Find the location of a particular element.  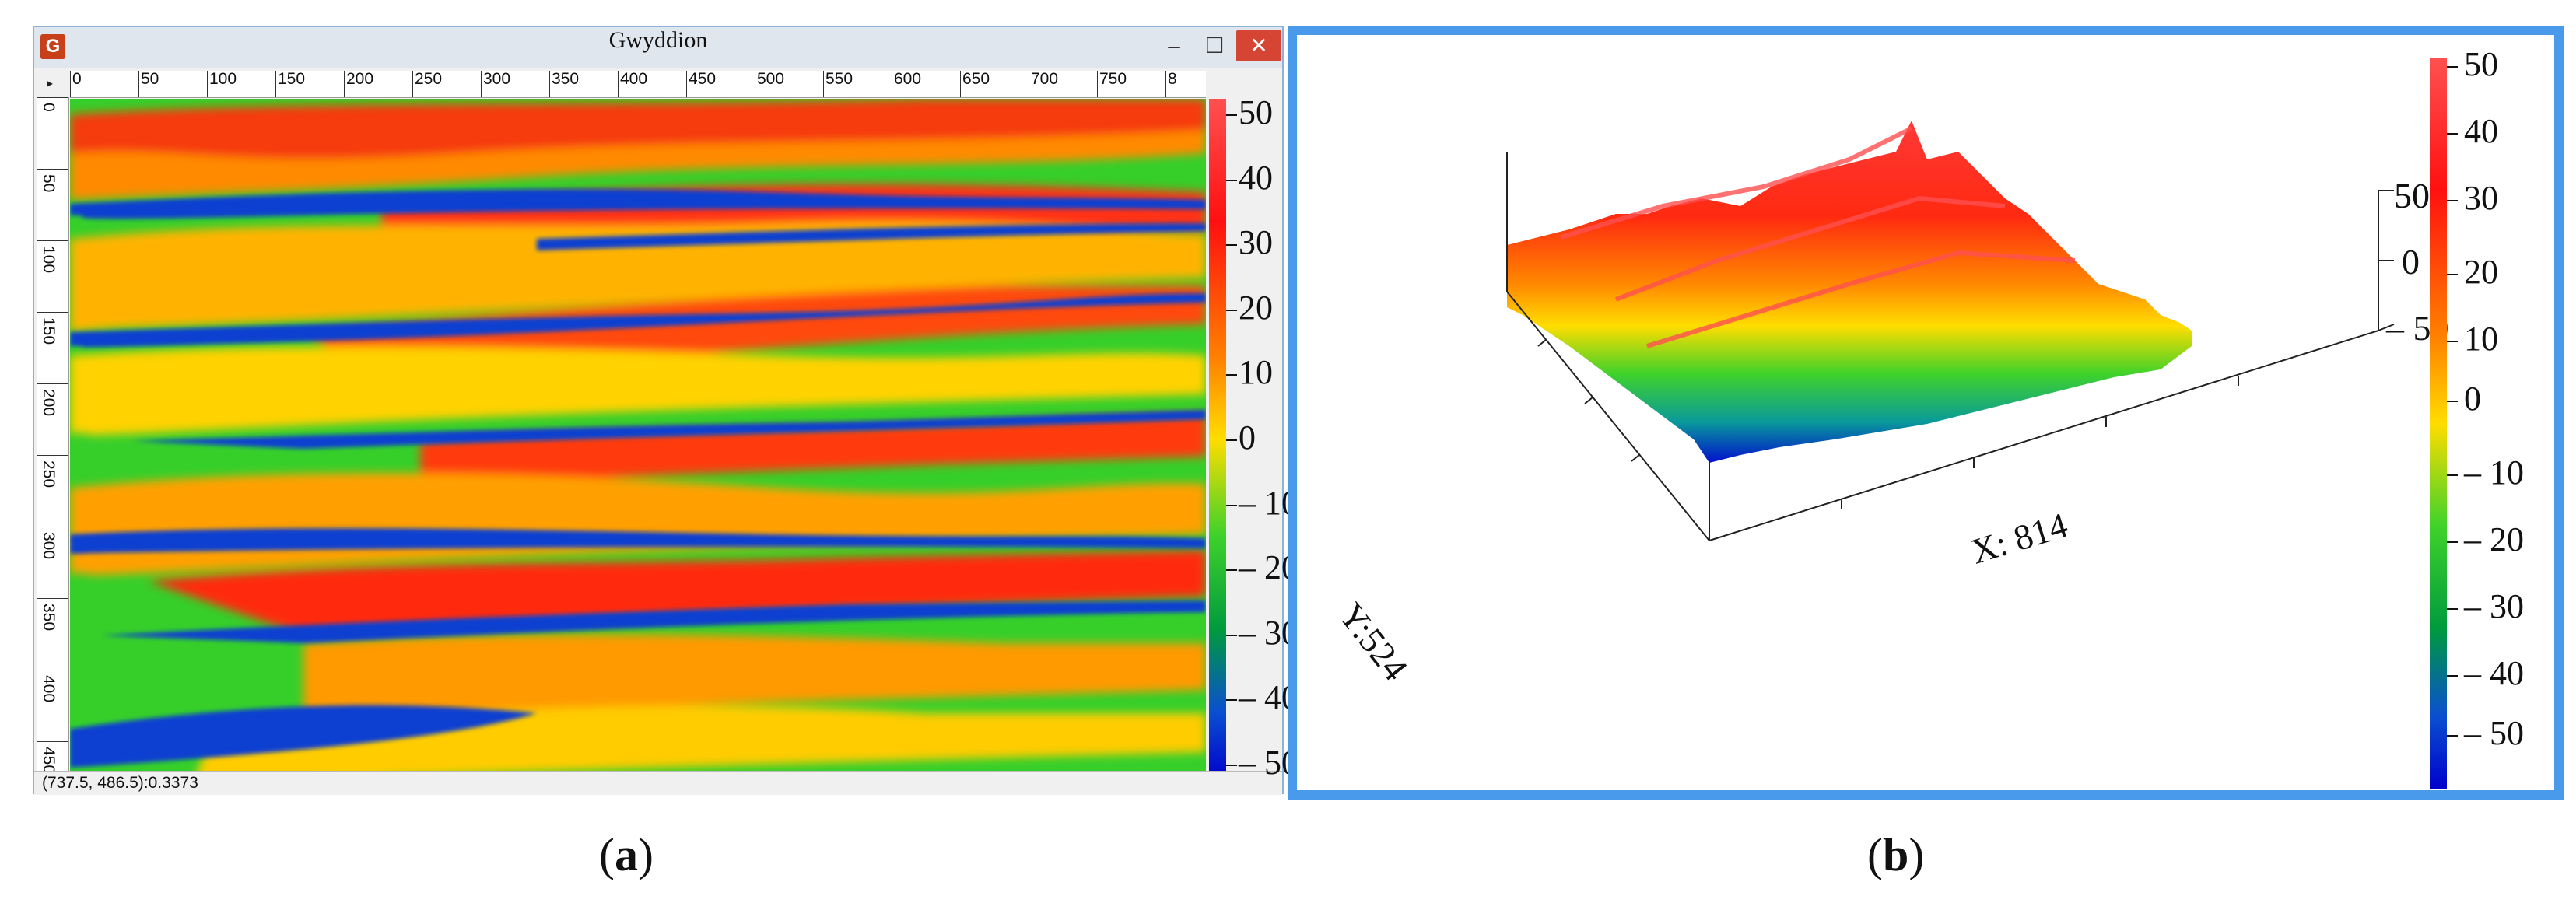

color-scale-label: 30 is located at coordinates (1256, 243).